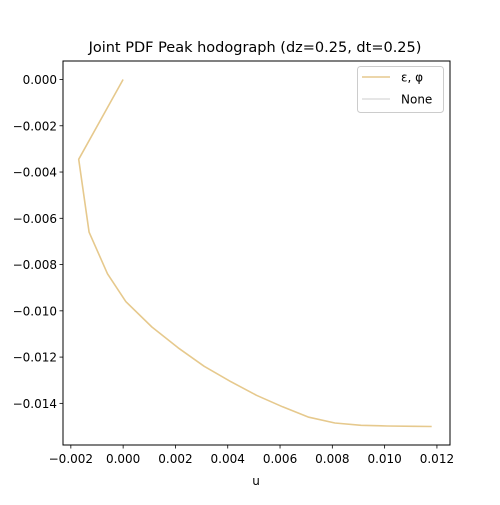  I want to click on x-axis-label: u, so click(256, 481).